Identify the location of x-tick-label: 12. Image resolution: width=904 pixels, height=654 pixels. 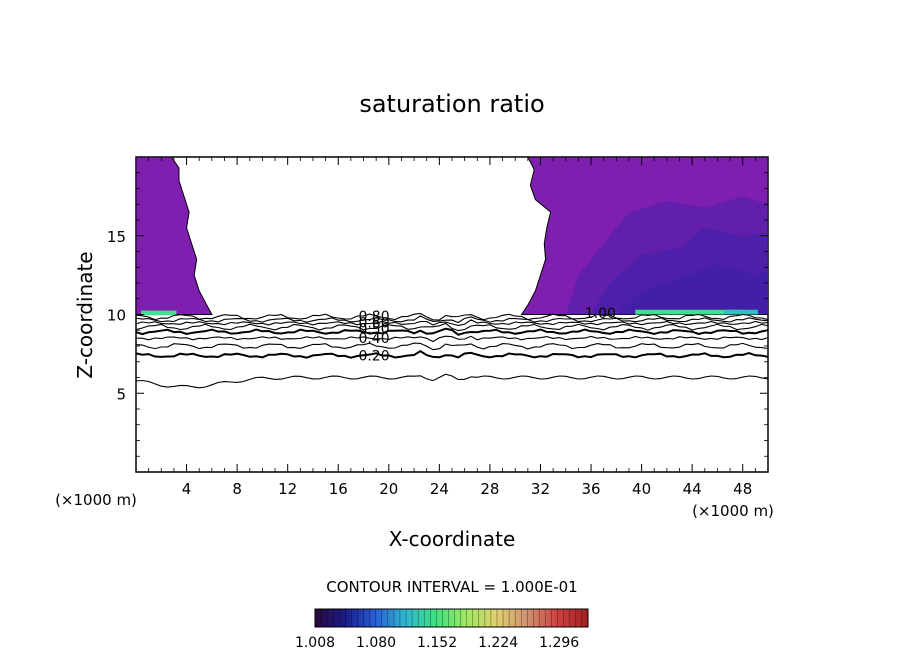
(287, 489).